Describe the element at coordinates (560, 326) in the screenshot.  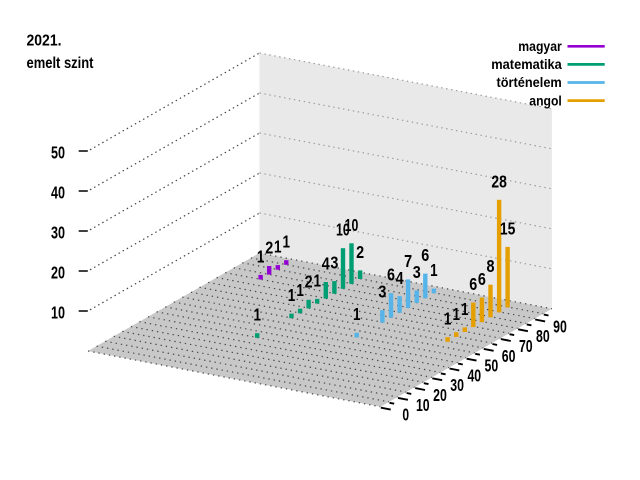
I see `svg-text: 90` at that location.